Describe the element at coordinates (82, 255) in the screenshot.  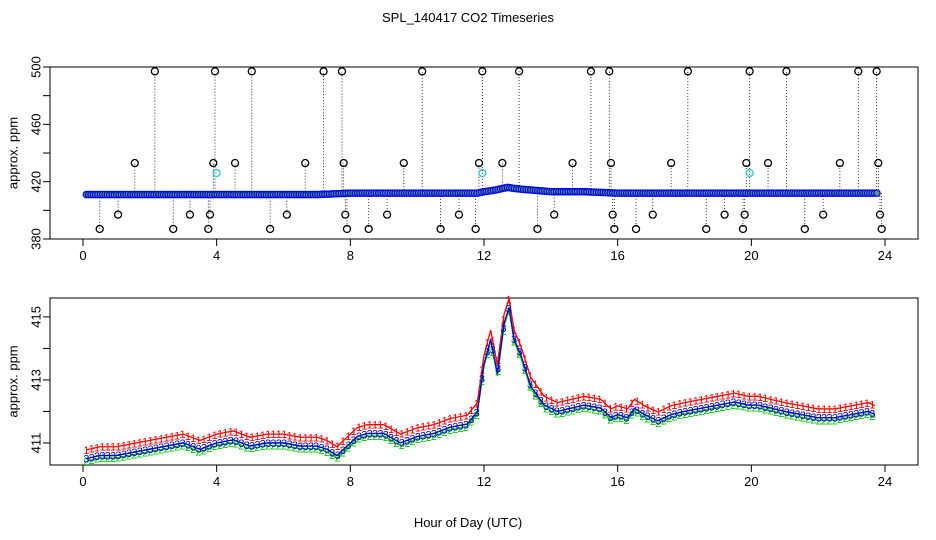
I see `top-x-tick-label: 0` at that location.